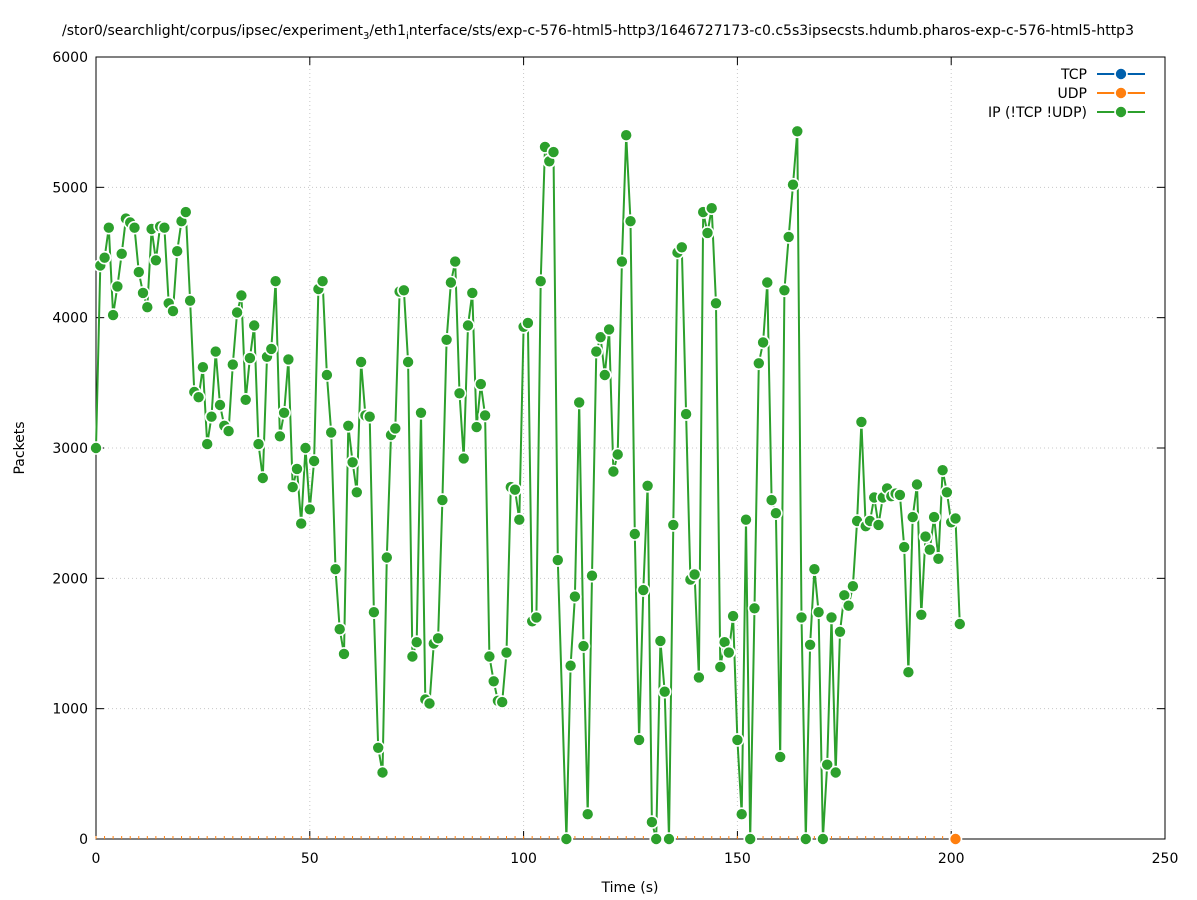  I want to click on y-tick-label: 1000, so click(70, 710).